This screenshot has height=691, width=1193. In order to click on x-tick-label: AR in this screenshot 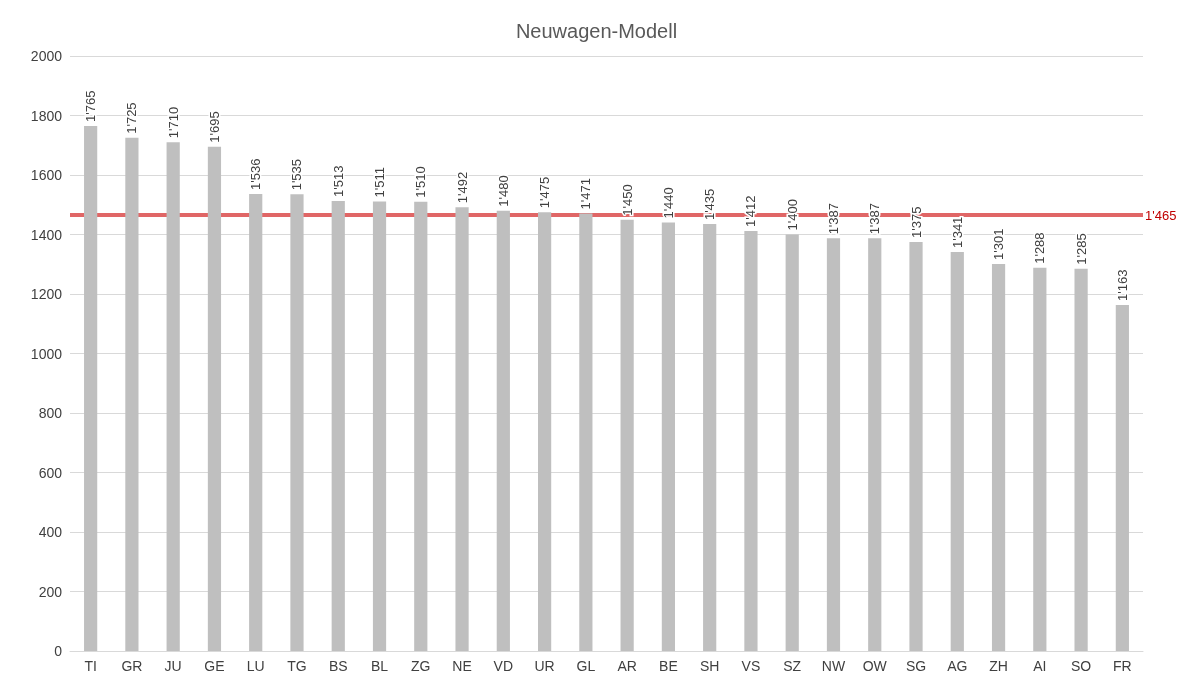, I will do `click(627, 666)`.